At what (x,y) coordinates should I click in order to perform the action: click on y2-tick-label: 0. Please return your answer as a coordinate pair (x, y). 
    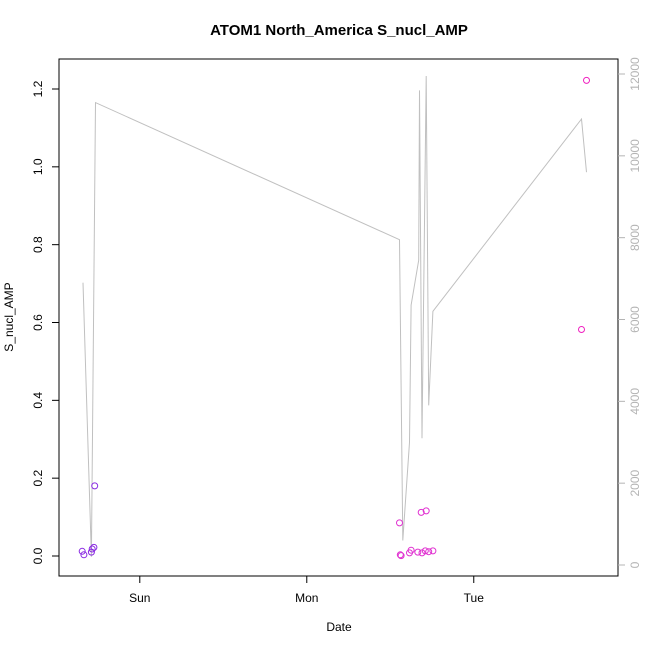
    Looking at the image, I should click on (635, 564).